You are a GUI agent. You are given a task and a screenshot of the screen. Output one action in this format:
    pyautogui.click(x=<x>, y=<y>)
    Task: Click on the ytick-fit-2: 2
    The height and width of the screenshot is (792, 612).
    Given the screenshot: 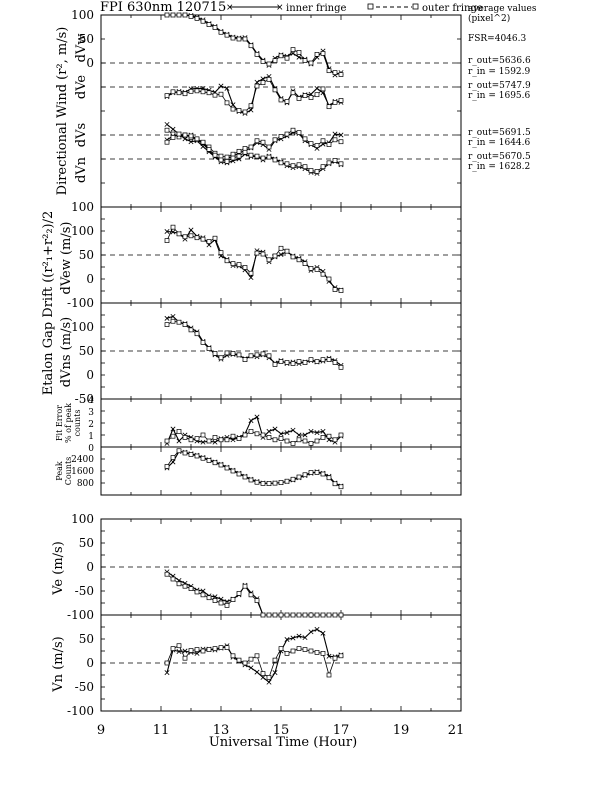 What is the action you would take?
    pyautogui.click(x=91, y=425)
    